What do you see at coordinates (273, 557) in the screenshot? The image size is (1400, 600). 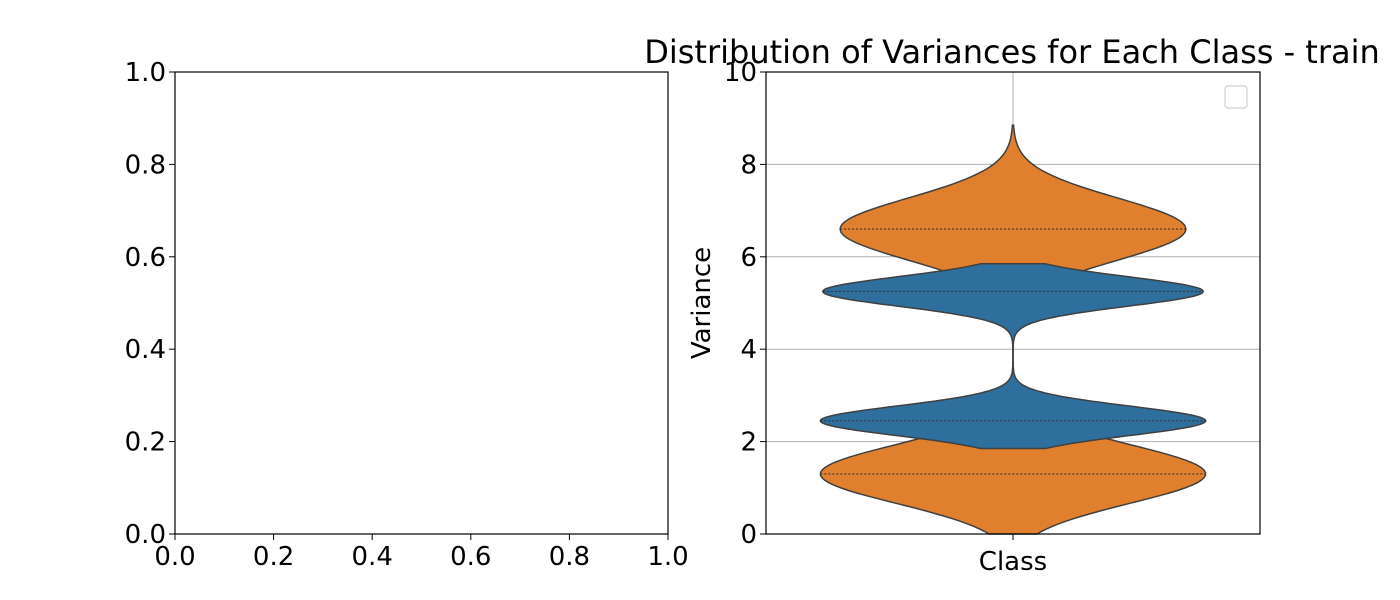 I see `x-tick-label: 0.2` at bounding box center [273, 557].